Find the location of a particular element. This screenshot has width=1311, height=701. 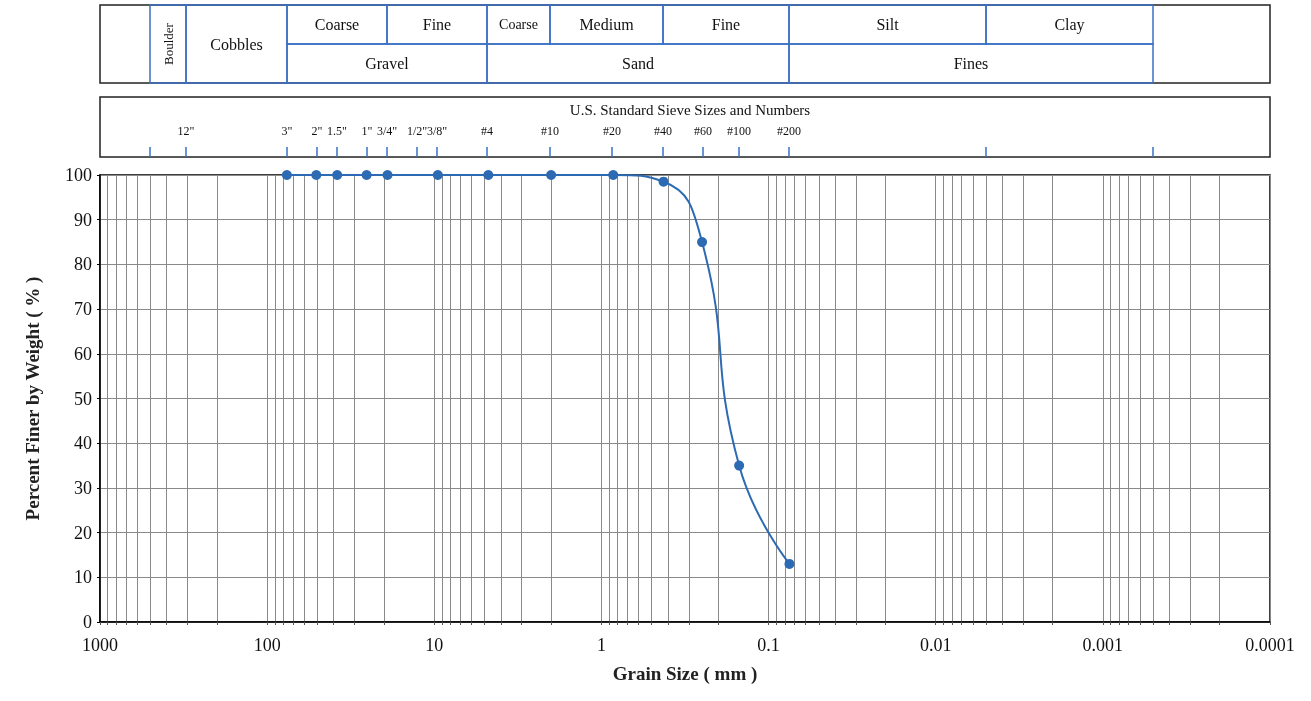

text: #60 is located at coordinates (703, 131).